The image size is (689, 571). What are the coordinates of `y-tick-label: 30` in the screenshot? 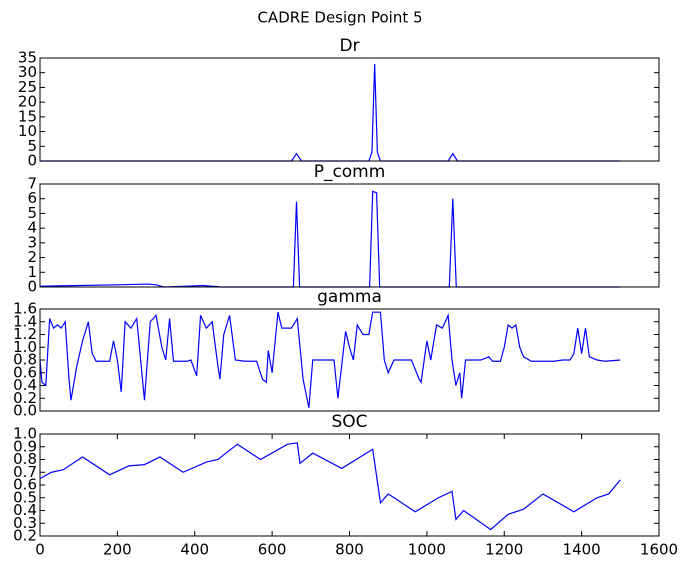 It's located at (27, 72).